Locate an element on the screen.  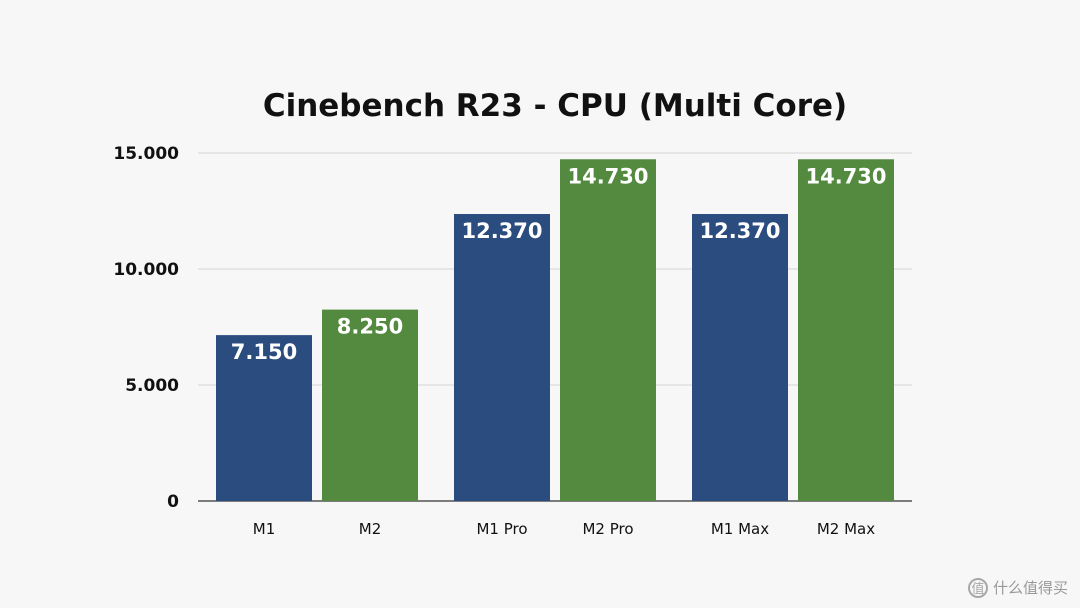
bar-m2 is located at coordinates (370, 405).